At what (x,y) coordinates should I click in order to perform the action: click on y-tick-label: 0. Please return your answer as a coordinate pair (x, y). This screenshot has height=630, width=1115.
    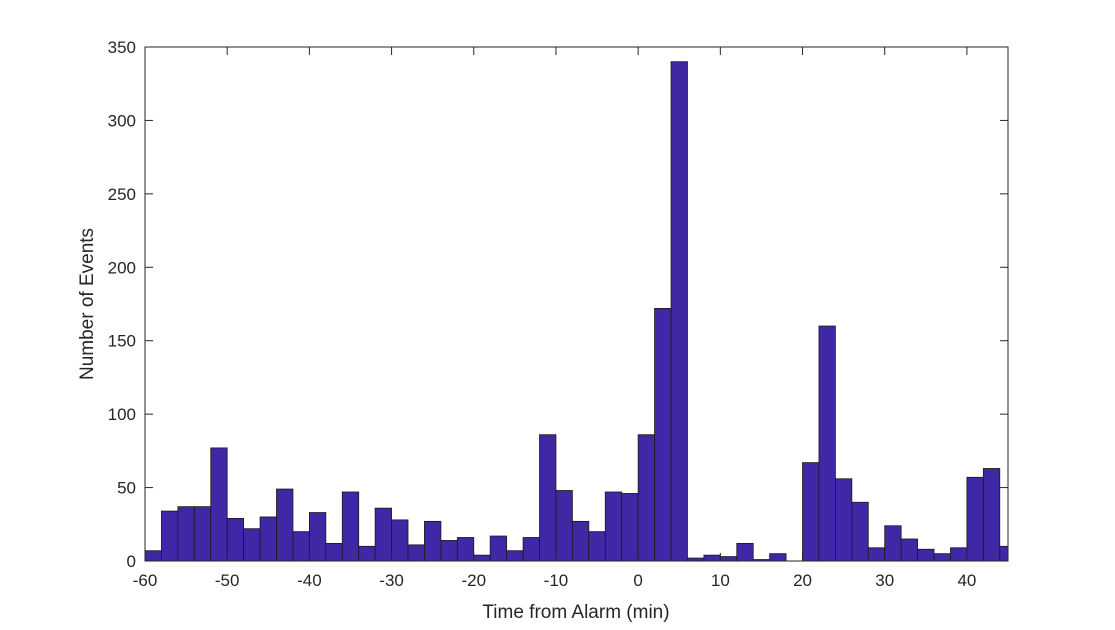
    Looking at the image, I should click on (131, 561).